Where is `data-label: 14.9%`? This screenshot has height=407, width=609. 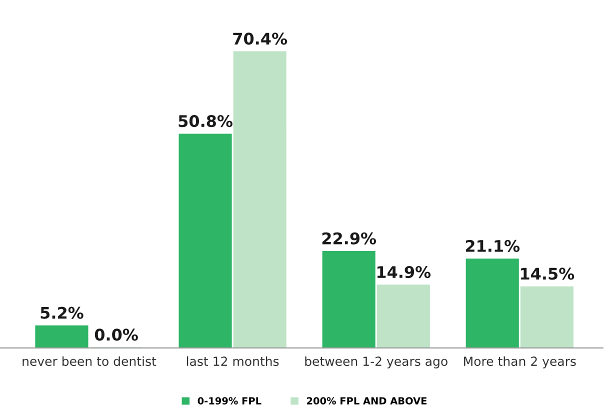
data-label: 14.9% is located at coordinates (404, 272).